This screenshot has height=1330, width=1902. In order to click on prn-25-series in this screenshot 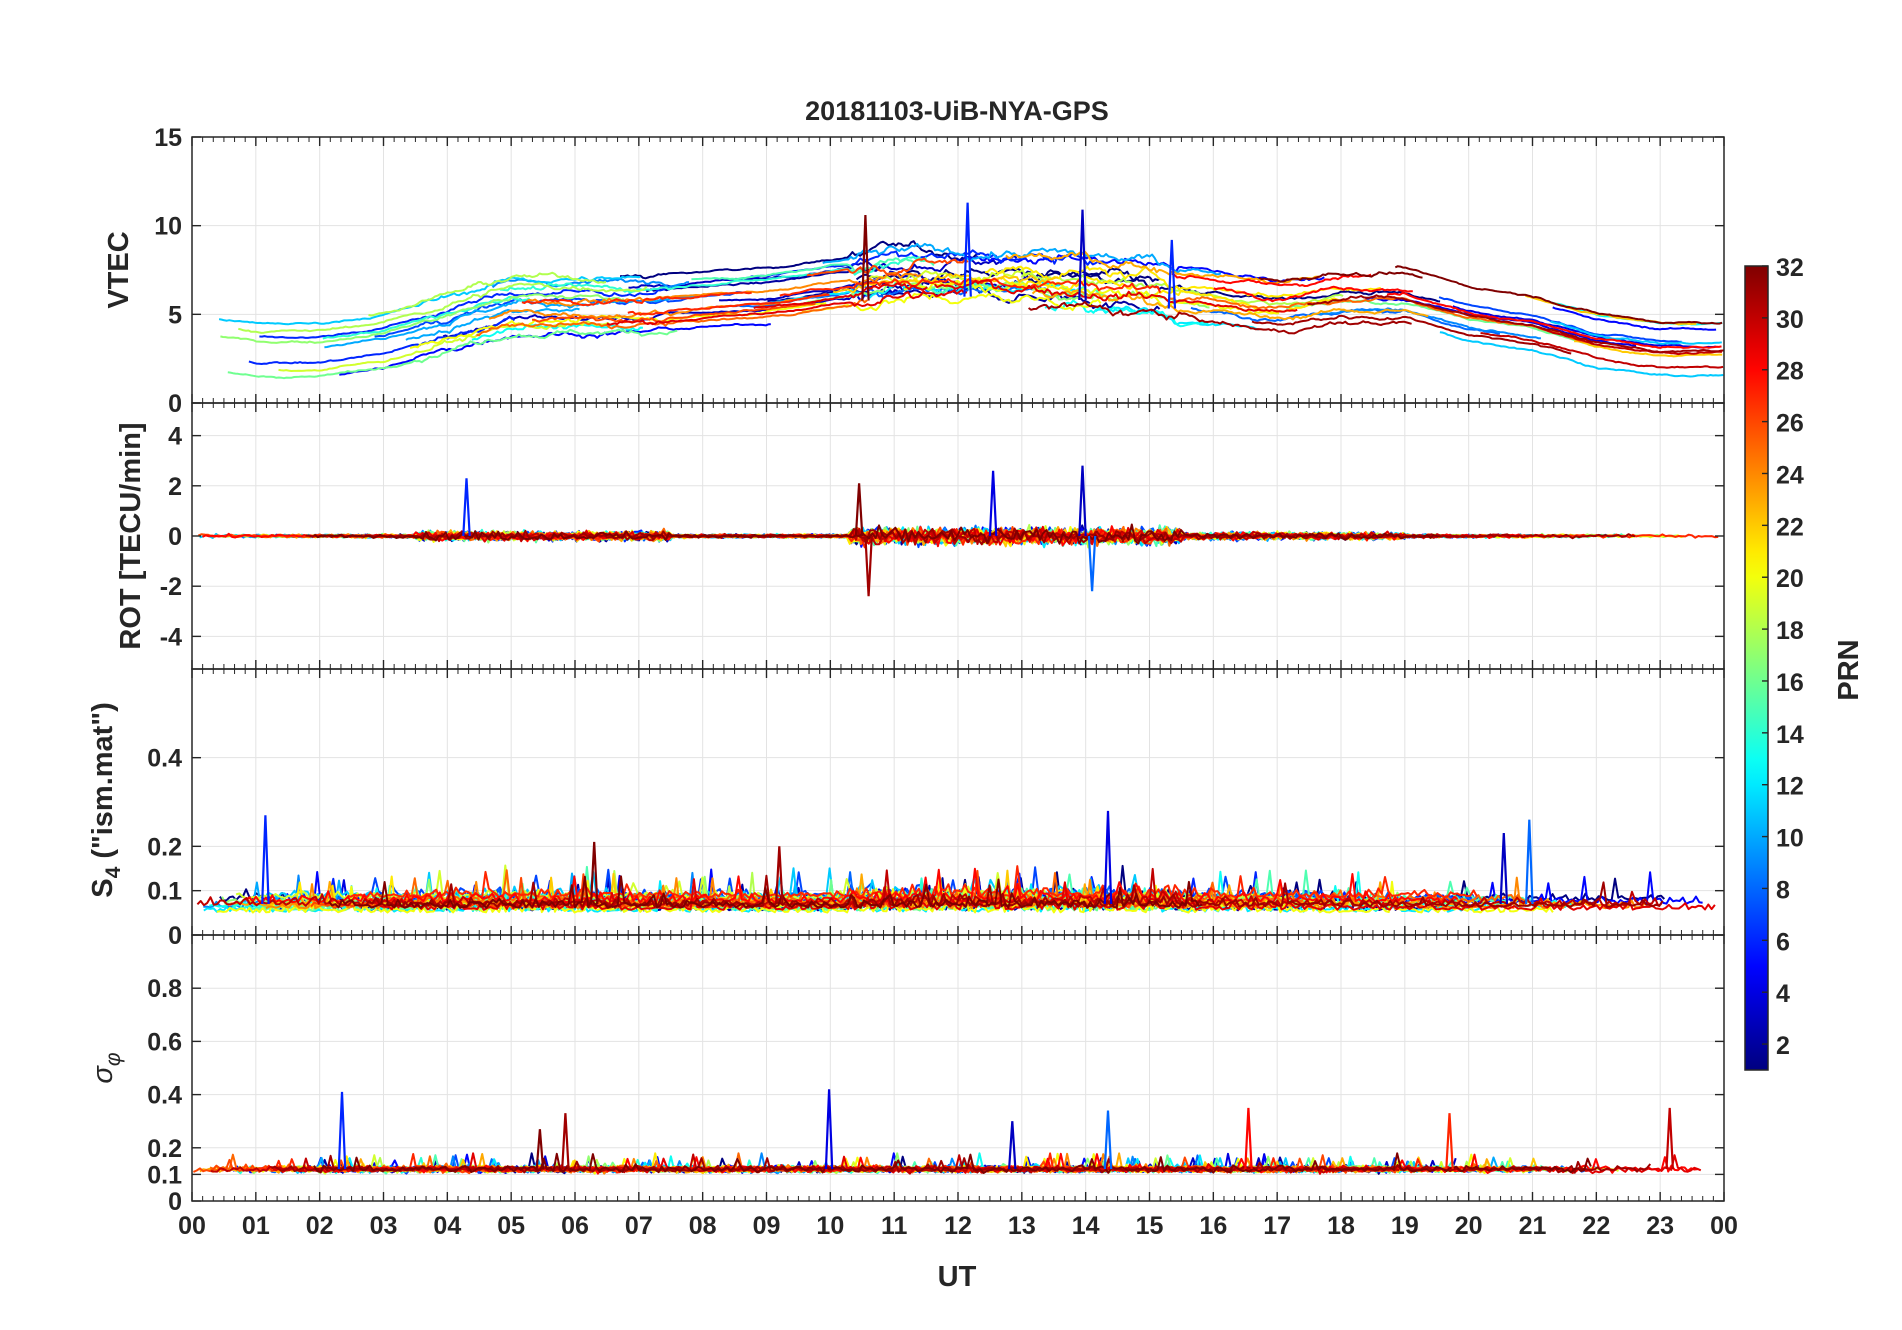, I will do `click(672, 317)`.